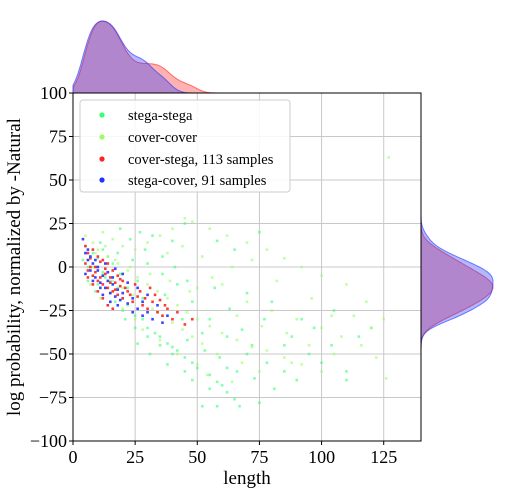 The height and width of the screenshot is (493, 515). Describe the element at coordinates (73, 457) in the screenshot. I see `x-tick-label: 0` at that location.